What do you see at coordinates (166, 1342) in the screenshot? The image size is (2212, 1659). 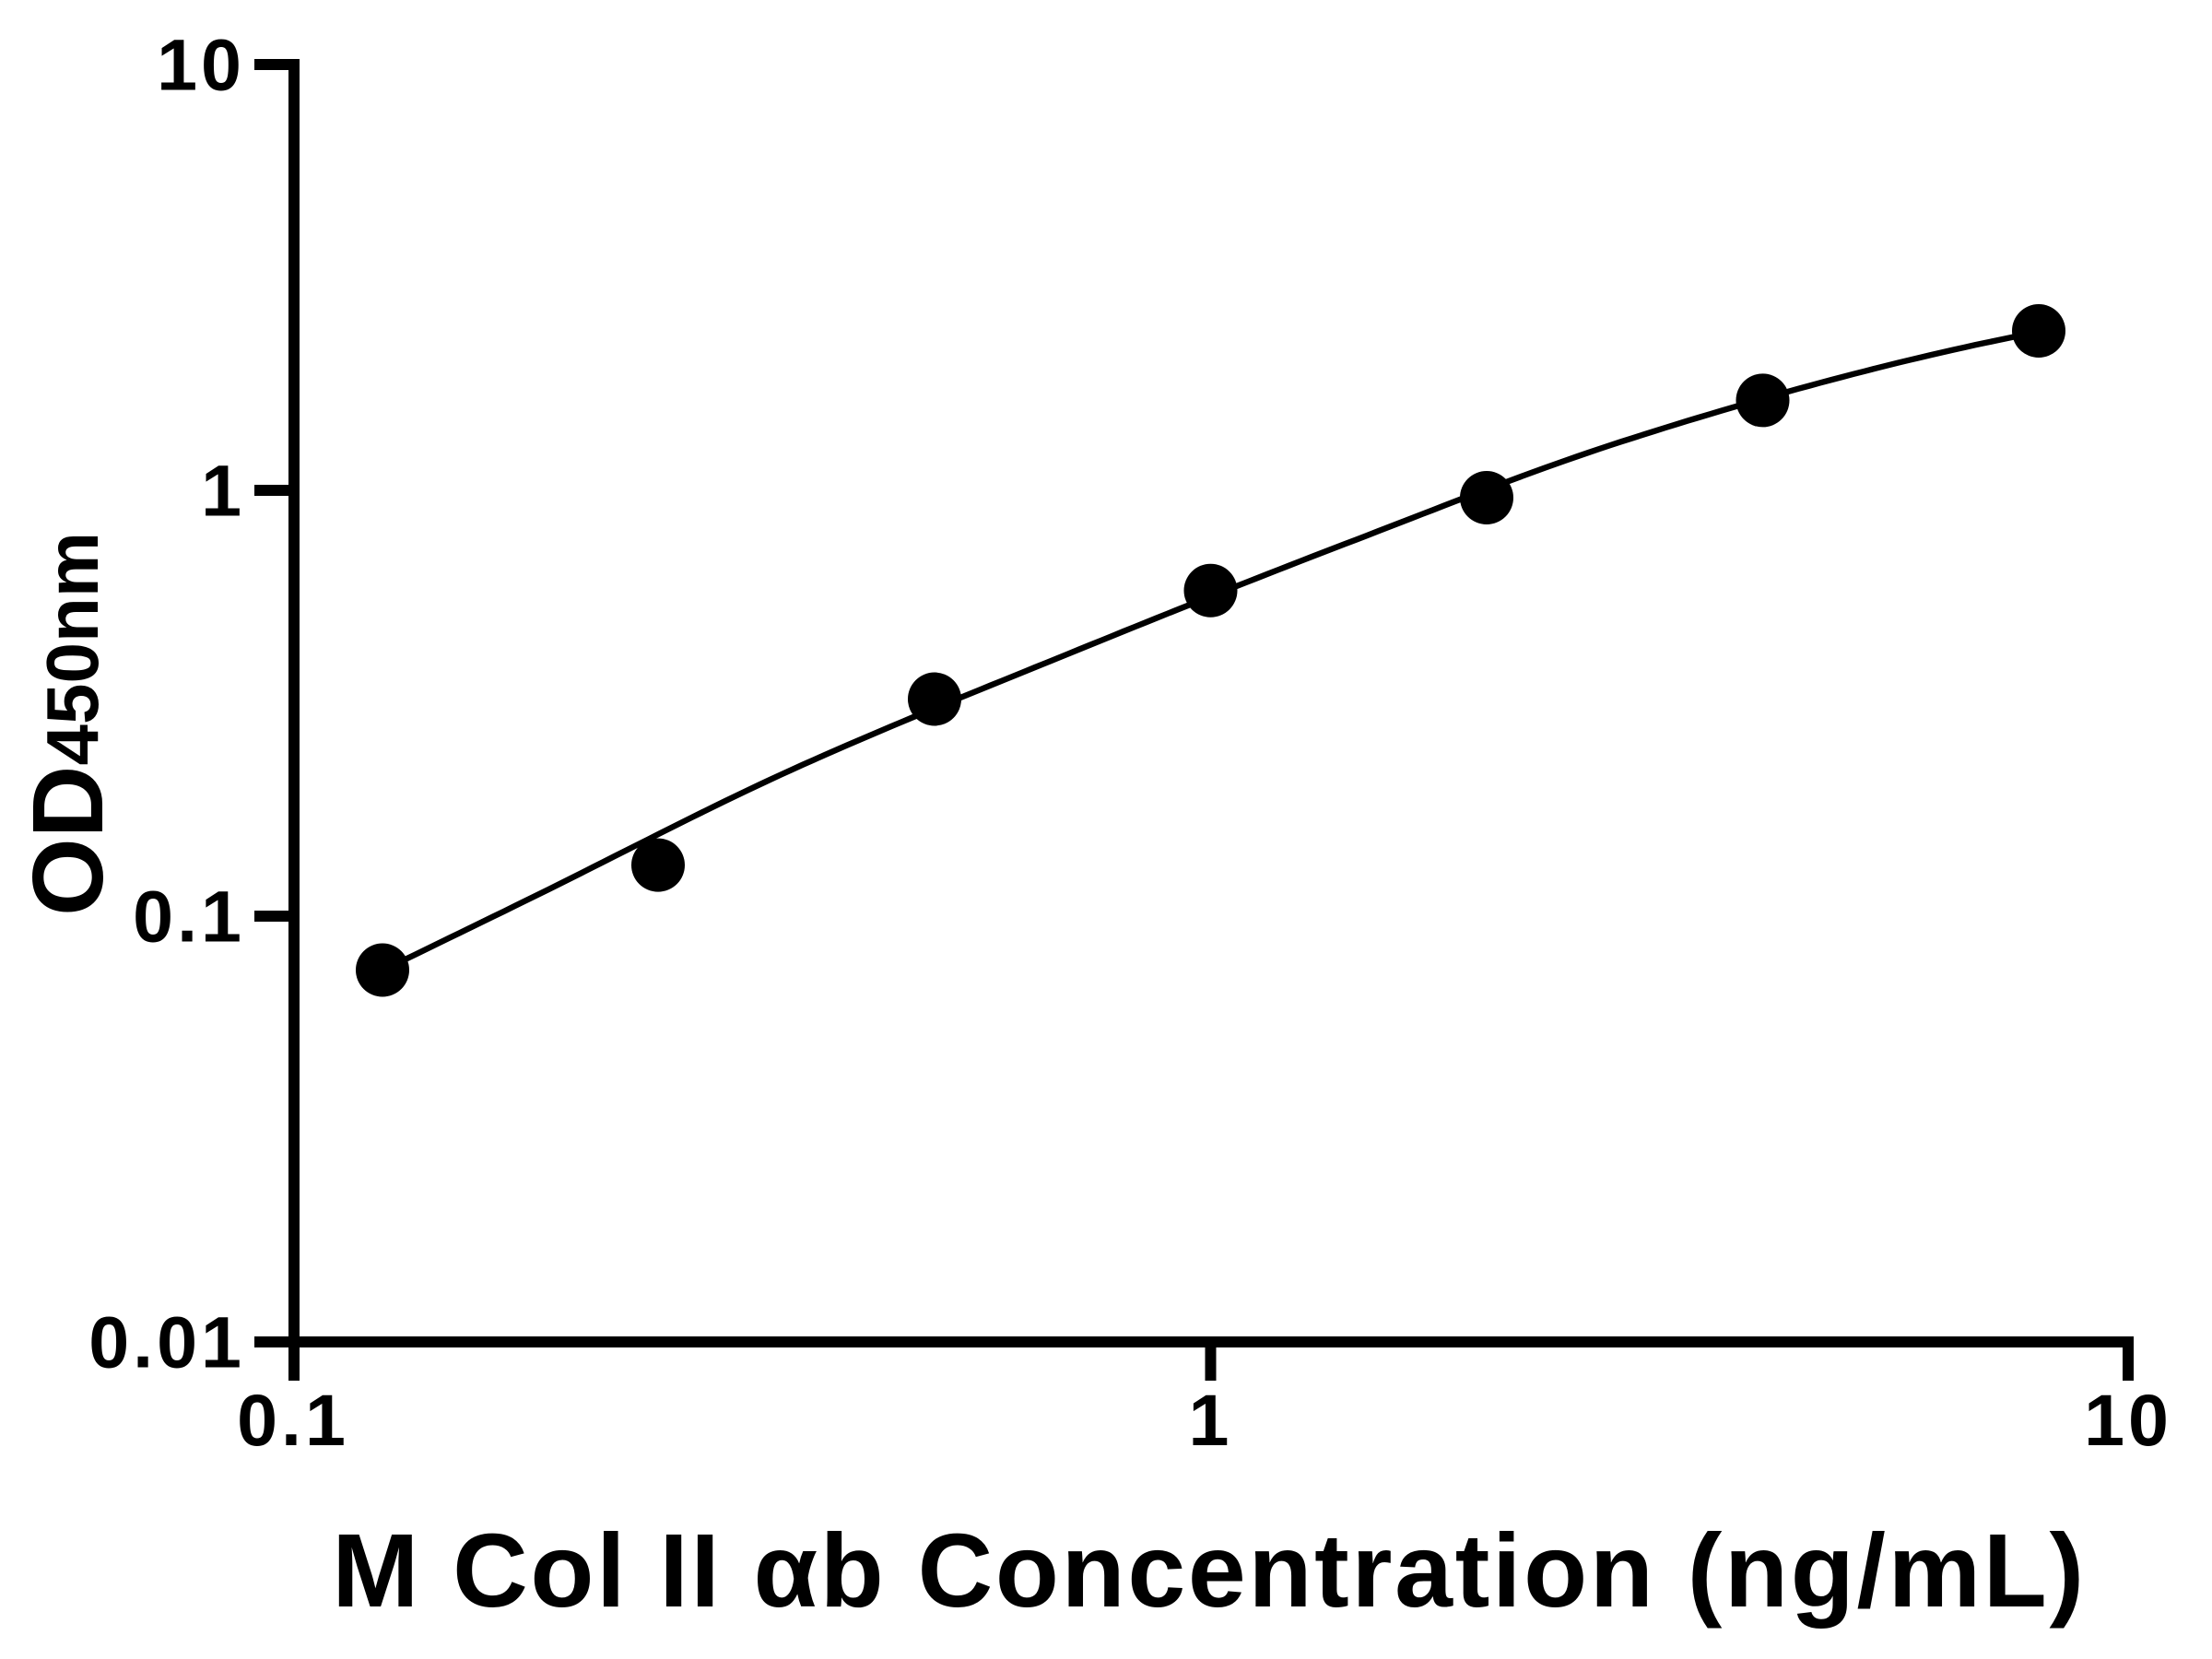 I see `svg-text: 0.01` at bounding box center [166, 1342].